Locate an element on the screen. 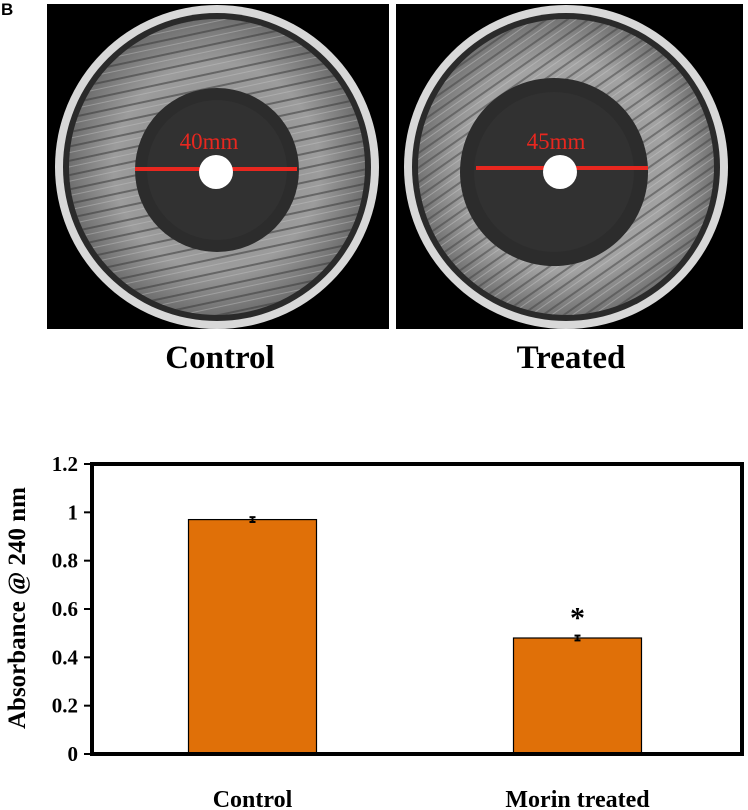 The image size is (748, 810). treated-plate-caption: Treated is located at coordinates (571, 358).